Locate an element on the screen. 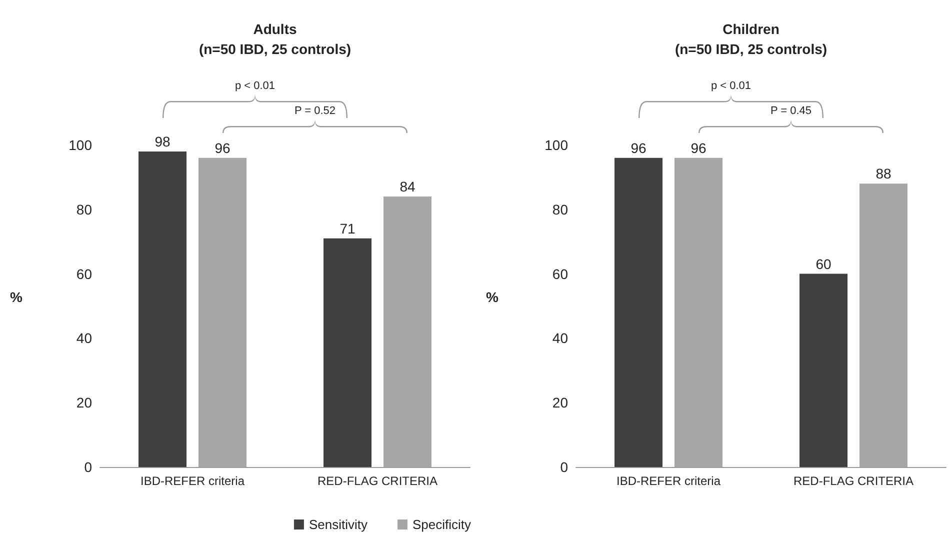 This screenshot has width=952, height=540. data-label: 88 is located at coordinates (884, 174).